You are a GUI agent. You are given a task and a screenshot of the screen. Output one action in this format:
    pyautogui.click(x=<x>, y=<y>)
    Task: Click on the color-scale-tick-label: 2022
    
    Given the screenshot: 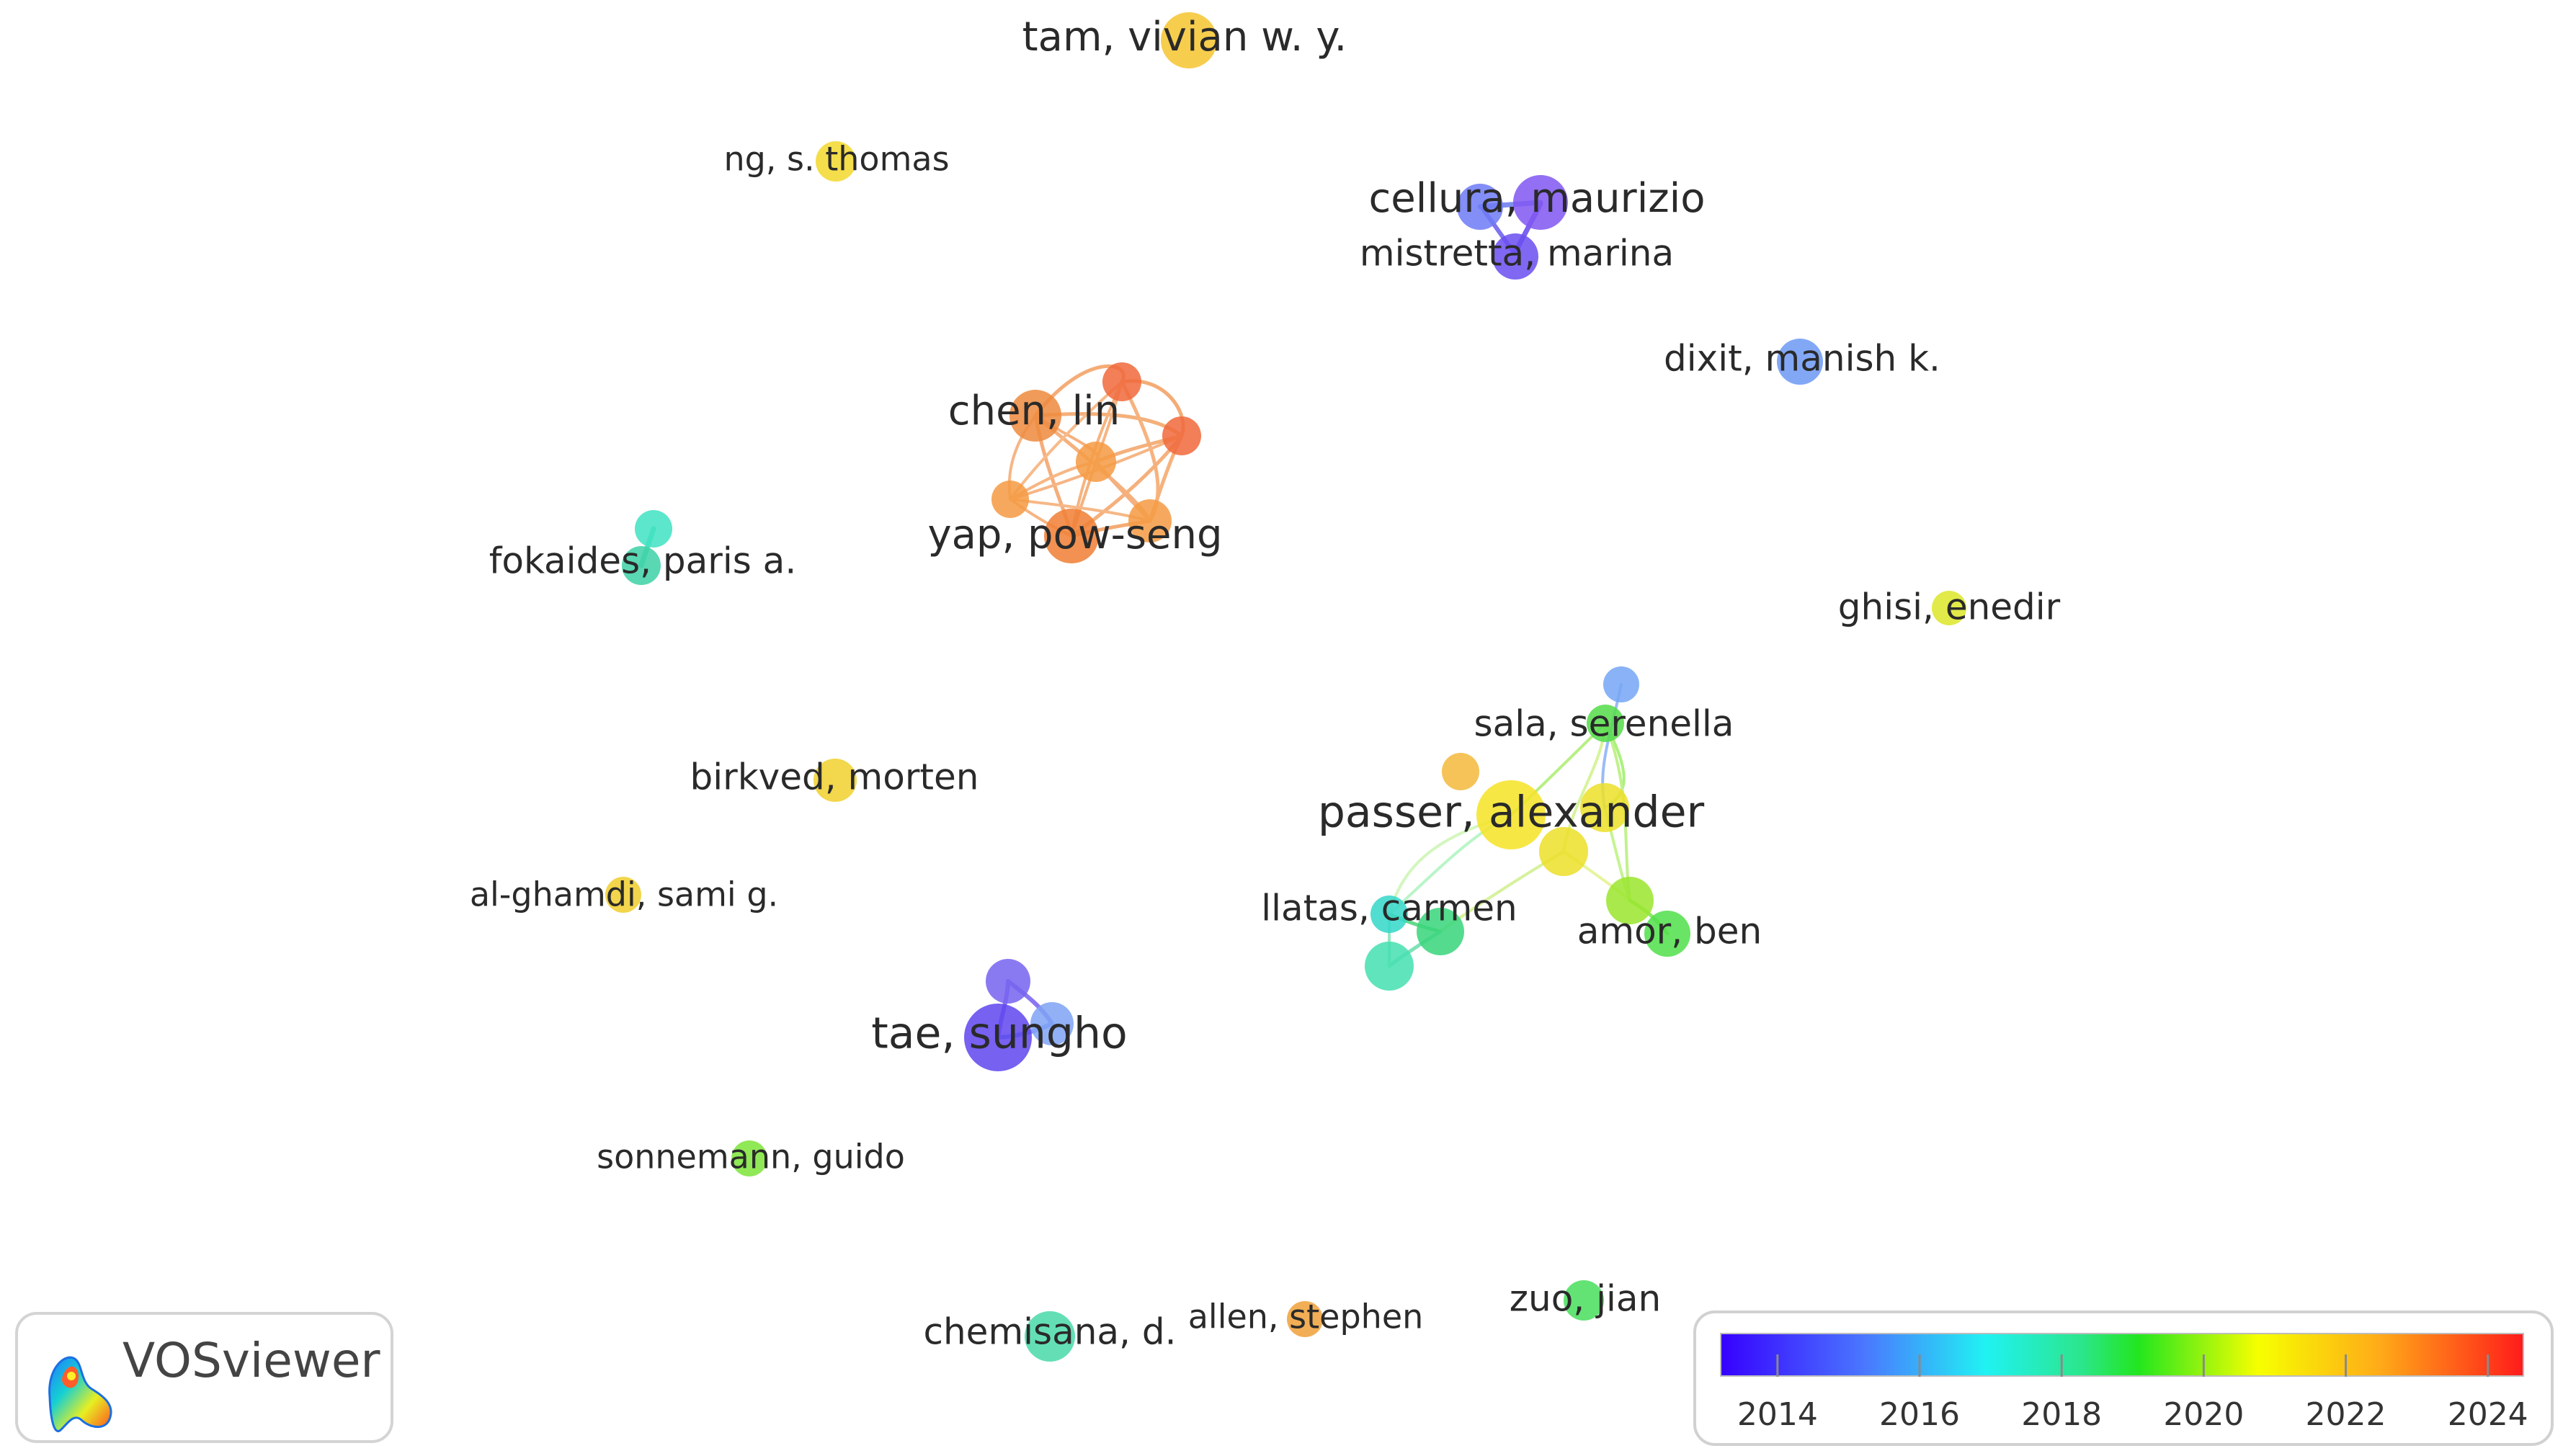 What is the action you would take?
    pyautogui.click(x=2346, y=1414)
    